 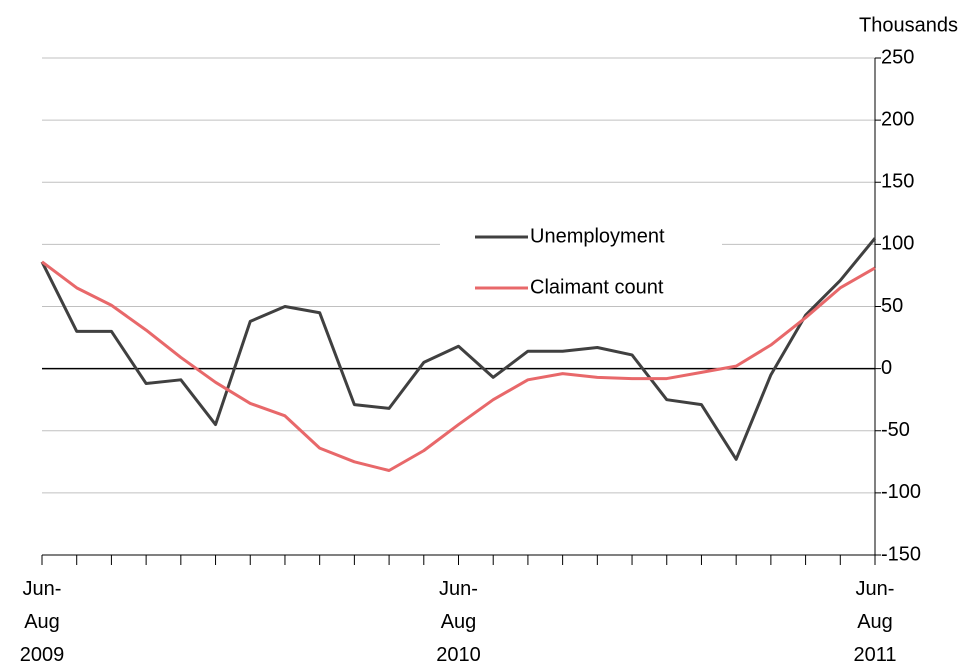 I want to click on y-tick-label: 100, so click(x=897, y=244).